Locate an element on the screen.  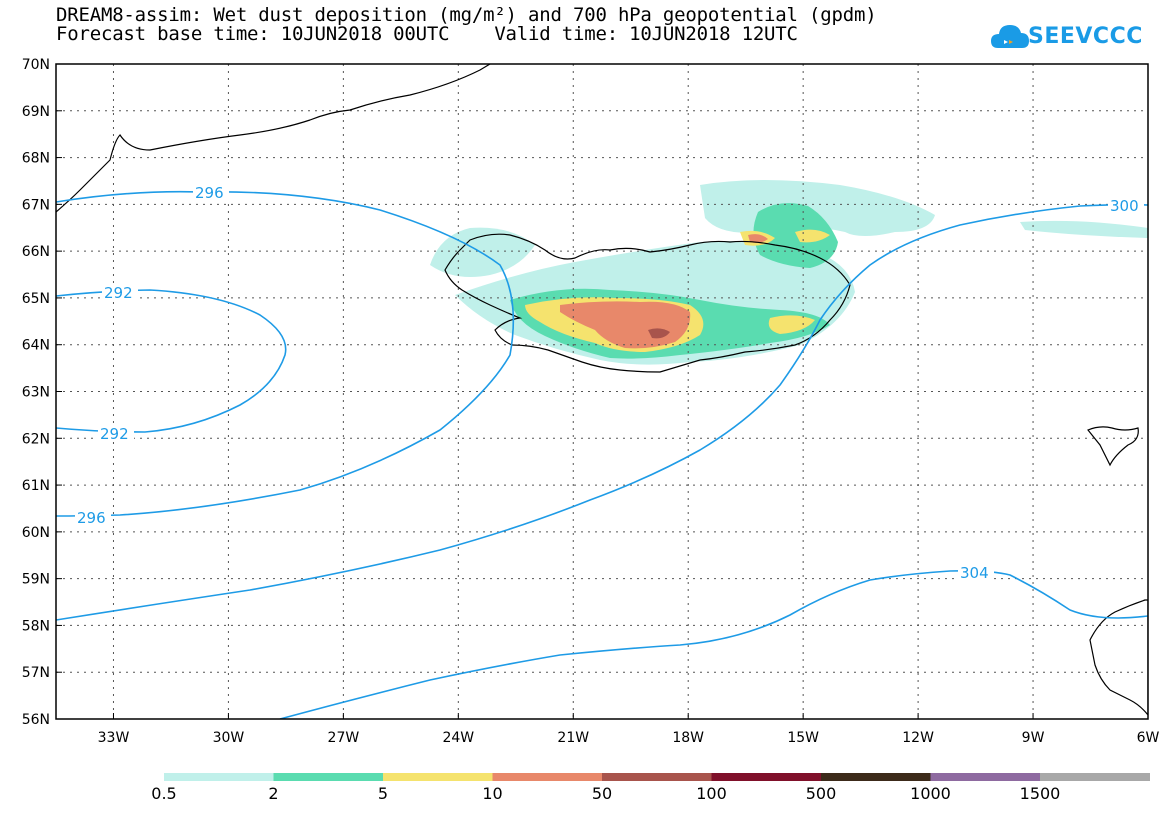
dust-deposition-field is located at coordinates (789, 272).